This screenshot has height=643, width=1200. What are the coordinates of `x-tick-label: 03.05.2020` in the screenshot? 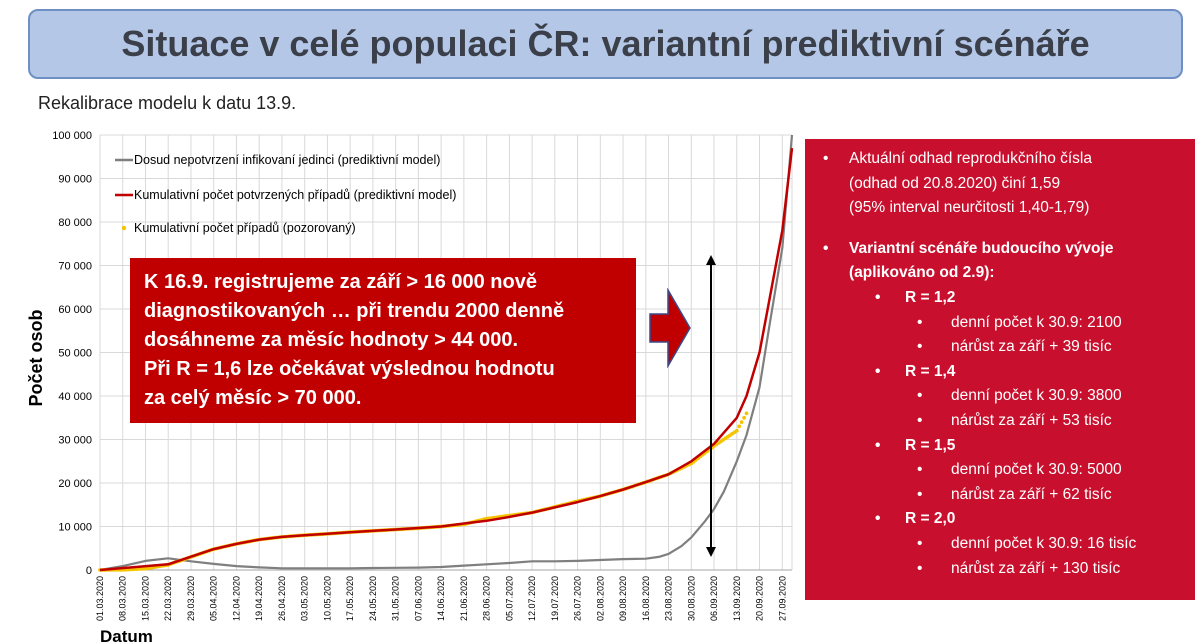 It's located at (305, 598).